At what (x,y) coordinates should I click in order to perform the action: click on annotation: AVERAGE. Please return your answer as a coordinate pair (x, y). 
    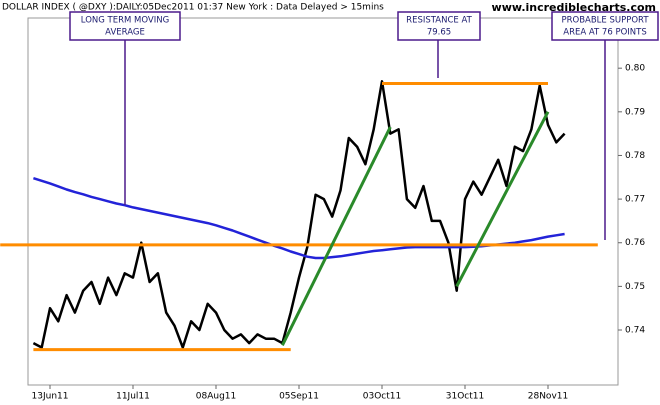
    Looking at the image, I should click on (125, 33).